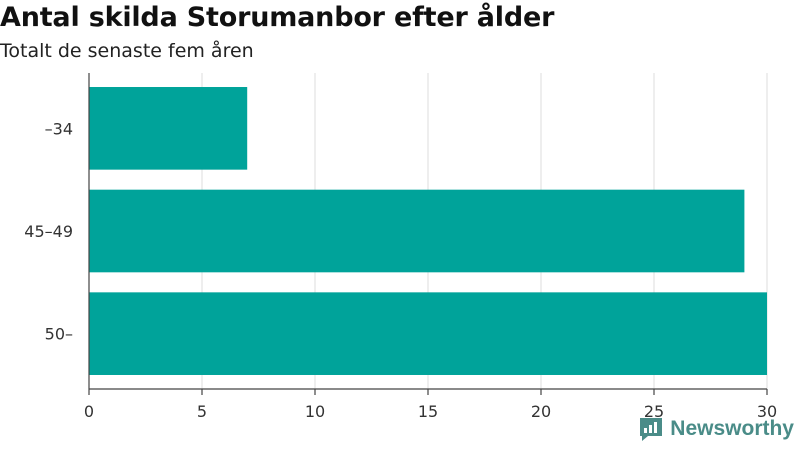  What do you see at coordinates (767, 411) in the screenshot?
I see `x-tick-label: 30` at bounding box center [767, 411].